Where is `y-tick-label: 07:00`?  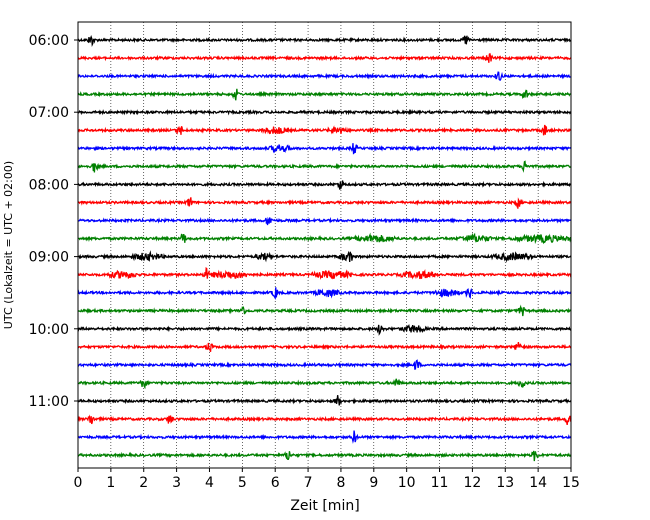 y-tick-label: 07:00 is located at coordinates (49, 113).